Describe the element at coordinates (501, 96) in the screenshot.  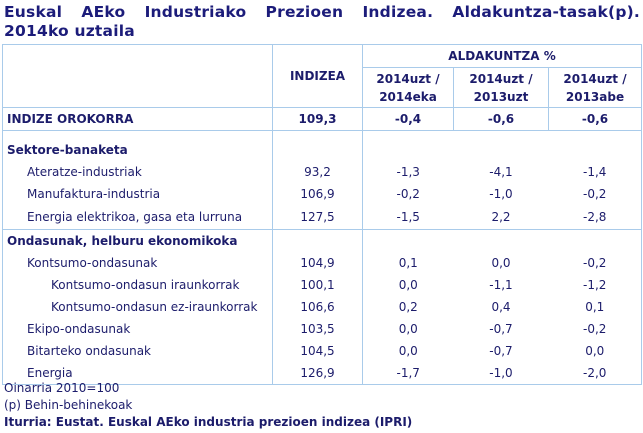
I see `header-period-line: 2013uzt` at that location.